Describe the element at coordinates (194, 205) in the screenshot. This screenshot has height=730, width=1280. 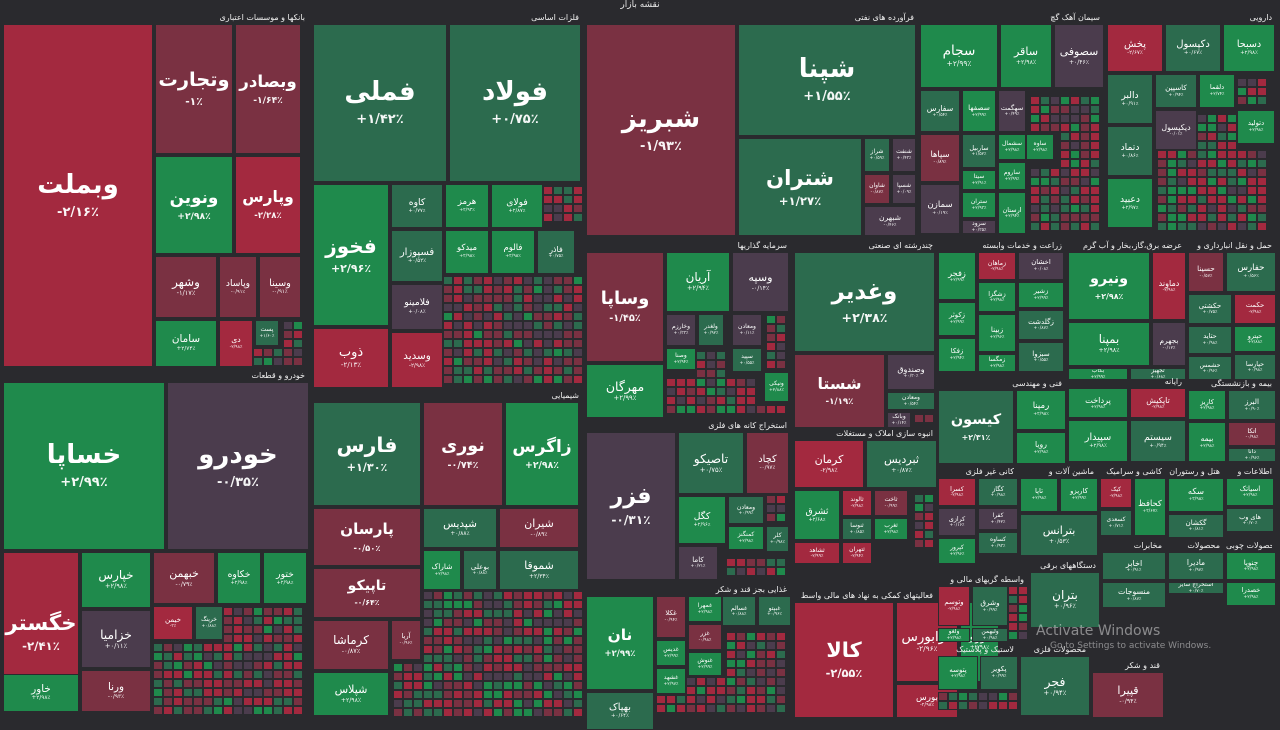
I see `symbol-tile: ونوین +۲/۹۸٪` at that location.